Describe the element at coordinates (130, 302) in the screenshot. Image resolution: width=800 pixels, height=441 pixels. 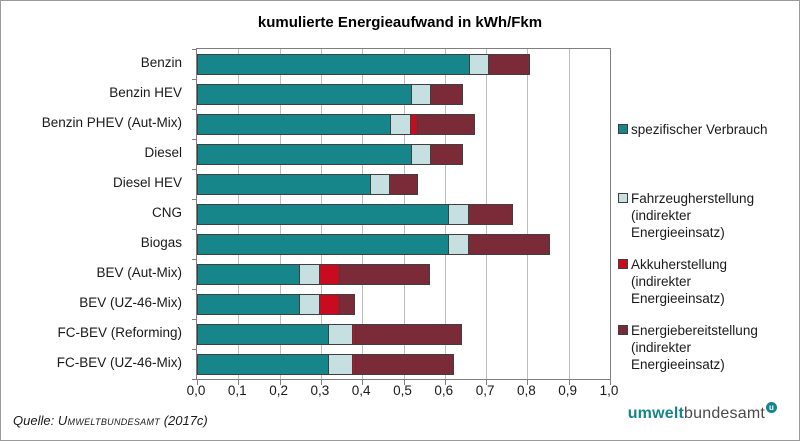
I see `category-label: BEV (UZ-46-Mix)` at that location.